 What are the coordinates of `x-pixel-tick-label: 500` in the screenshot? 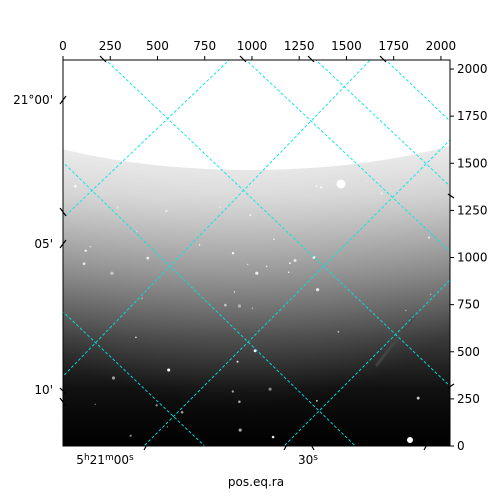 It's located at (157, 46).